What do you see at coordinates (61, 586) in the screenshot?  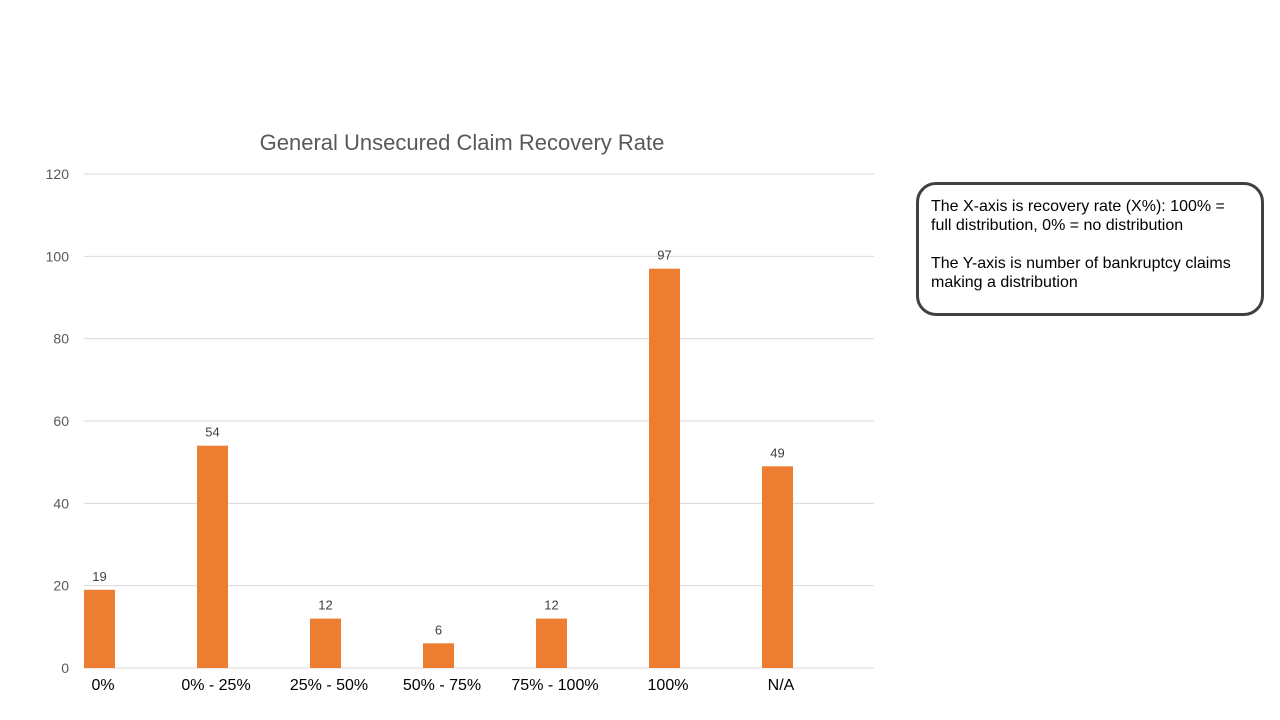 I see `y-tick-label: 20` at bounding box center [61, 586].